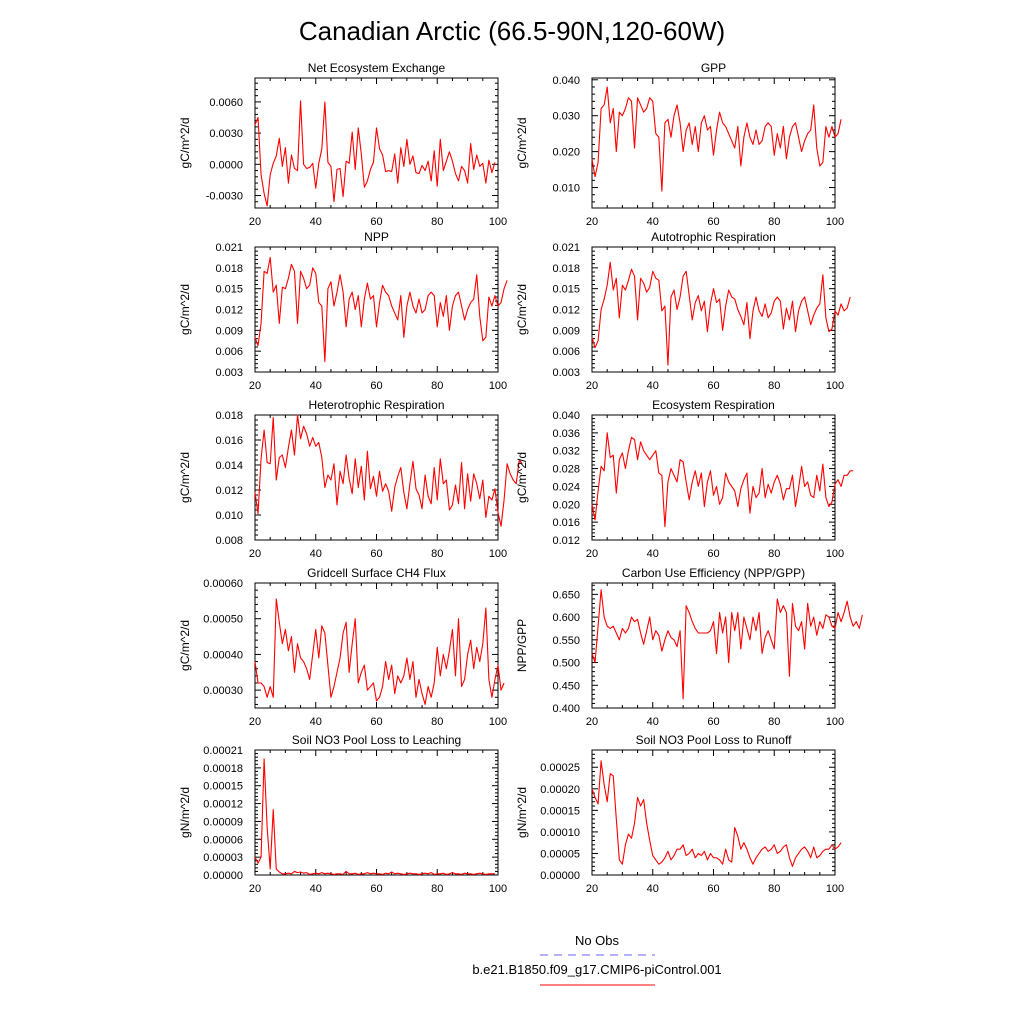 This screenshot has width=1024, height=1024. I want to click on y-tick-label: 0.040, so click(566, 416).